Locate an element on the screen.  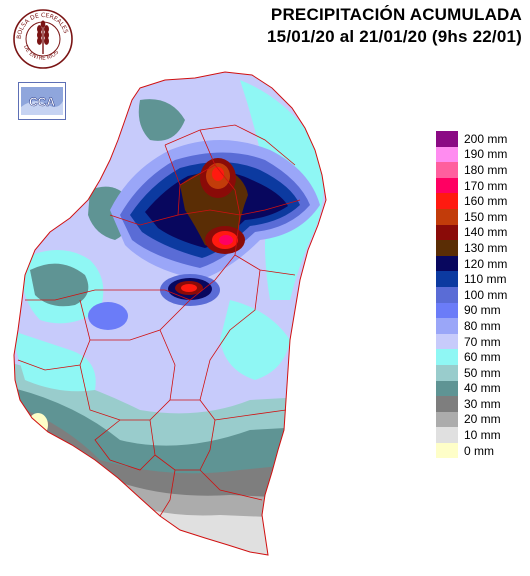
legend-item: 180 mm is located at coordinates (471, 170).